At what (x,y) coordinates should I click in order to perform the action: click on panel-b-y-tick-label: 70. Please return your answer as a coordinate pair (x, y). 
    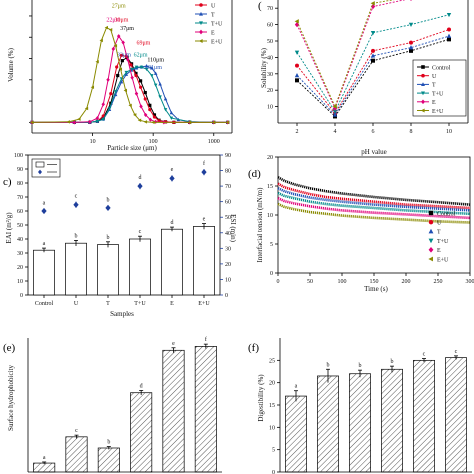
    Looking at the image, I should click on (270, 9).